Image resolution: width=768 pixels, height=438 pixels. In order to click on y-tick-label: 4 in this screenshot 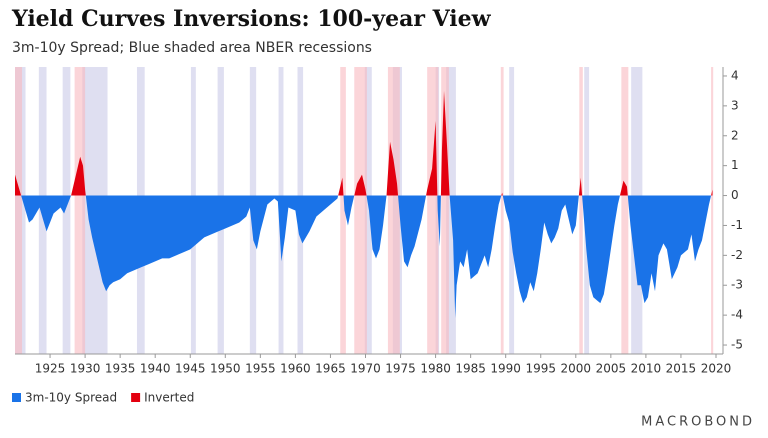, I will do `click(735, 75)`.